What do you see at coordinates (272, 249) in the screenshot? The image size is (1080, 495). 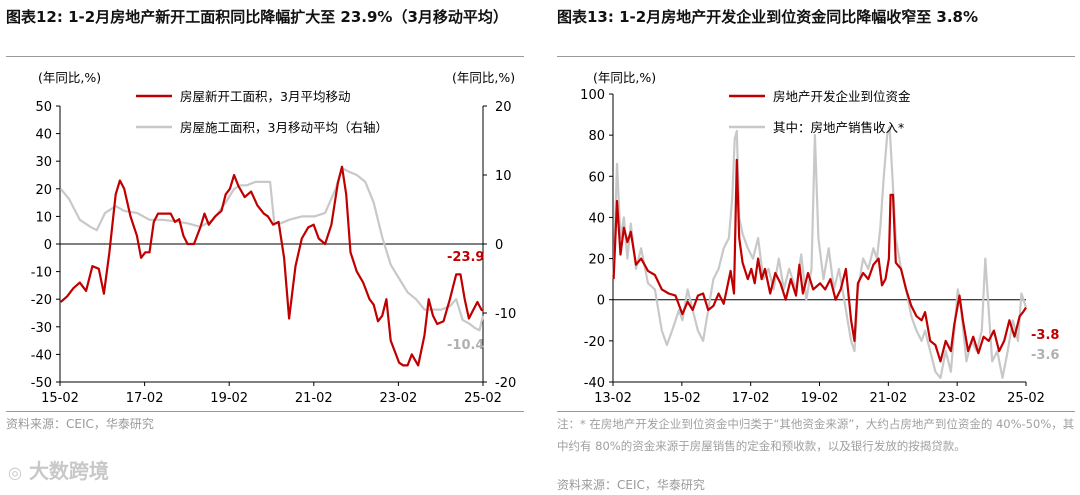 I see `series-line-gray` at bounding box center [272, 249].